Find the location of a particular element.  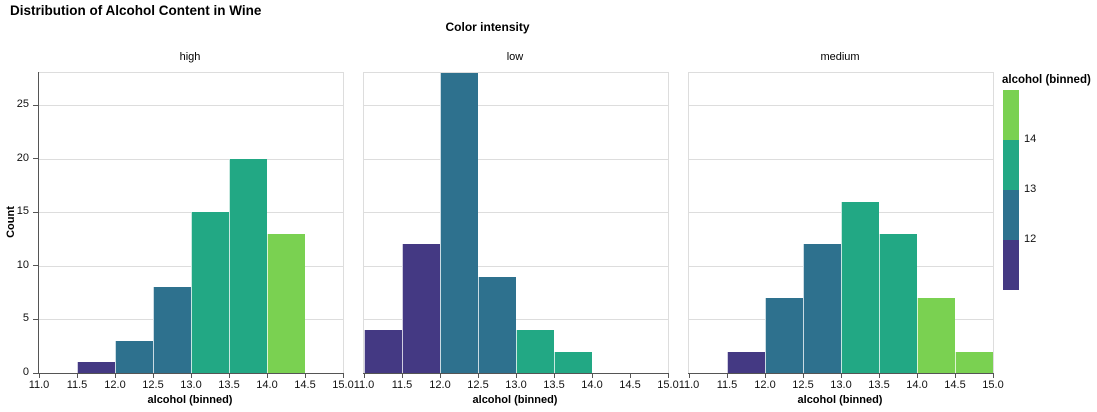

y-axis-title: Count is located at coordinates (11, 222).